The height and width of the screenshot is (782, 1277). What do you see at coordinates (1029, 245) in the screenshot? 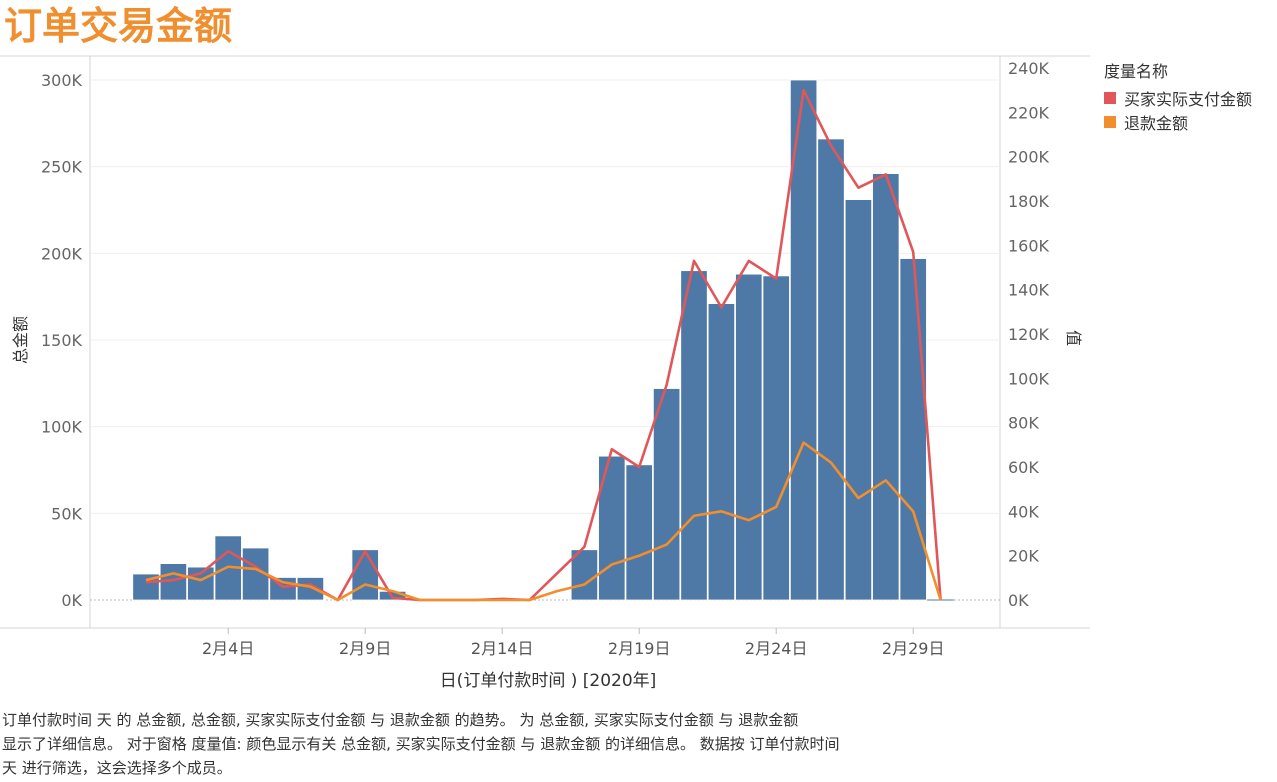
I see `right-tick-label: 160K` at bounding box center [1029, 245].